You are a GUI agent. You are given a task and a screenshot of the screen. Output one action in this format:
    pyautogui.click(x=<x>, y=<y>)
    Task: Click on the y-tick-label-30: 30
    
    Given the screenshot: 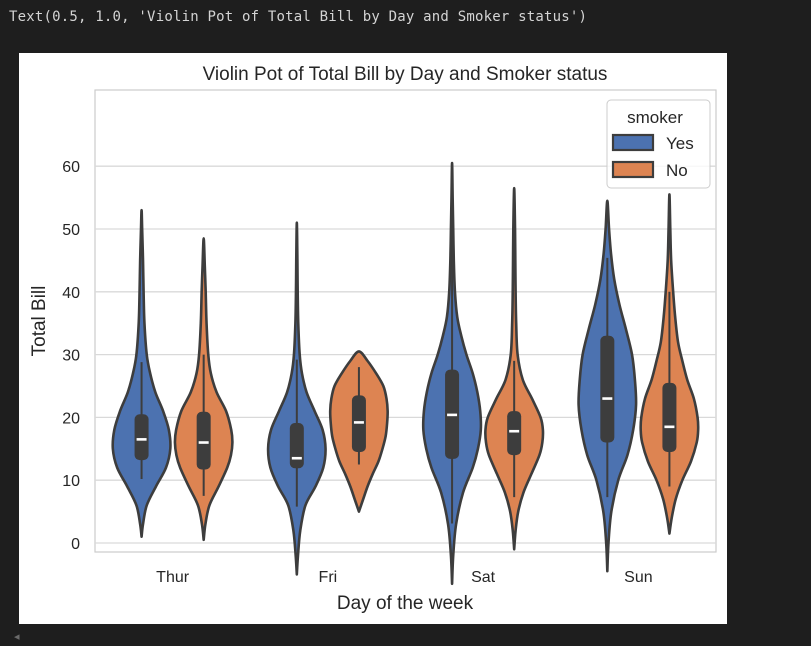 What is the action you would take?
    pyautogui.click(x=71, y=356)
    